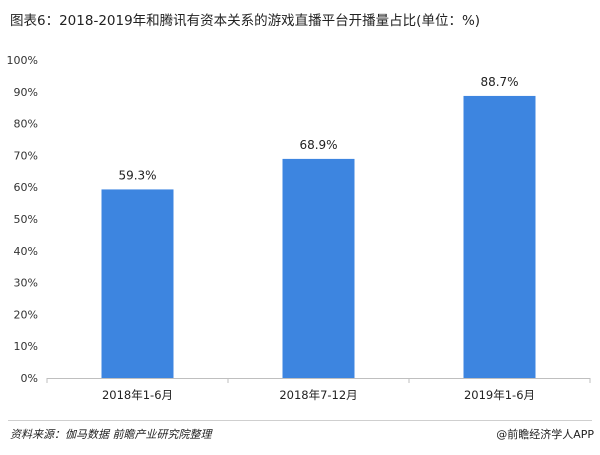  What do you see at coordinates (137, 395) in the screenshot?
I see `x-tick-label: 2018年1-6月` at bounding box center [137, 395].